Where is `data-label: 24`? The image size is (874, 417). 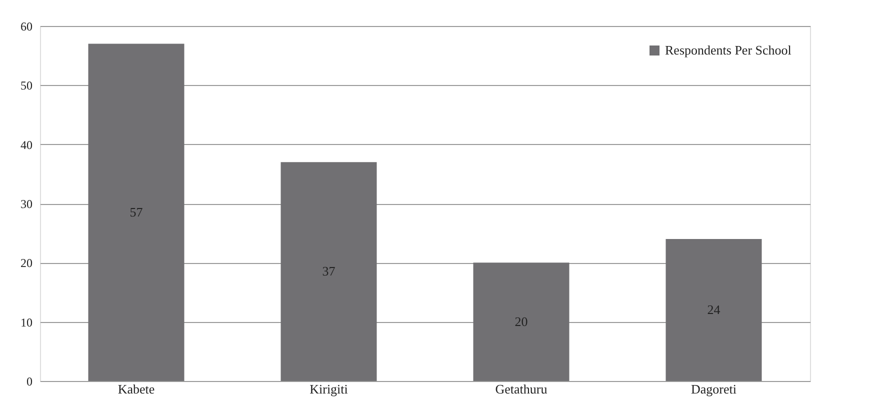 data-label: 24 is located at coordinates (714, 309).